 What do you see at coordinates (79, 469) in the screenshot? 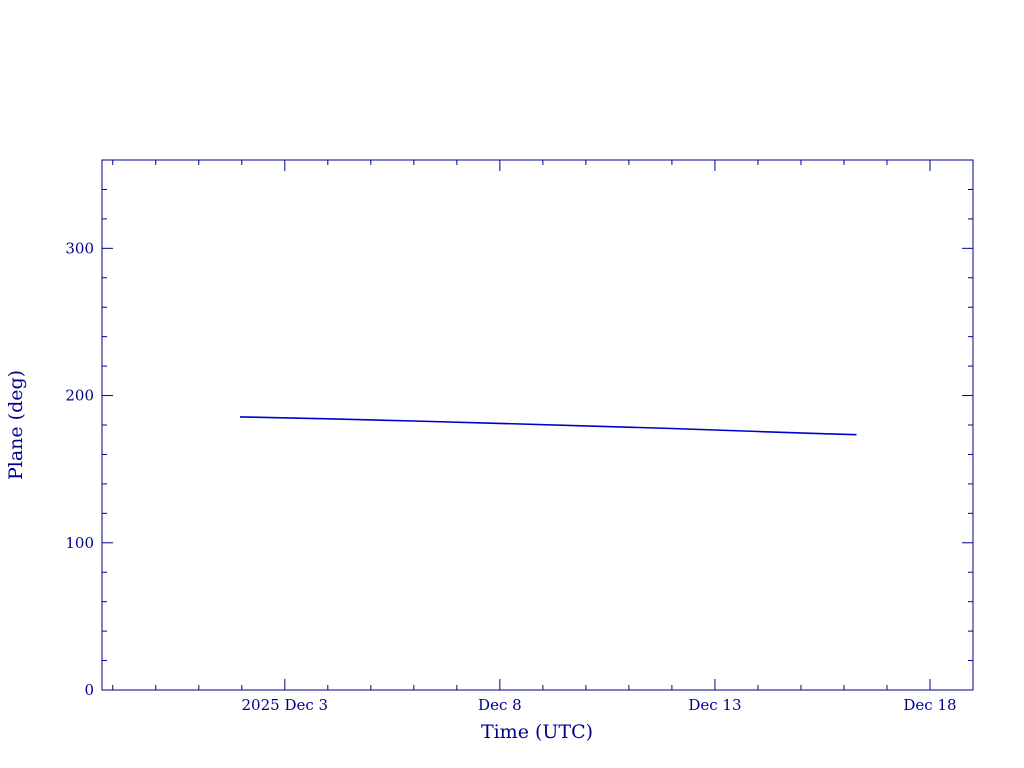
I see `y-tick-labels: 0 100 200 300` at bounding box center [79, 469].